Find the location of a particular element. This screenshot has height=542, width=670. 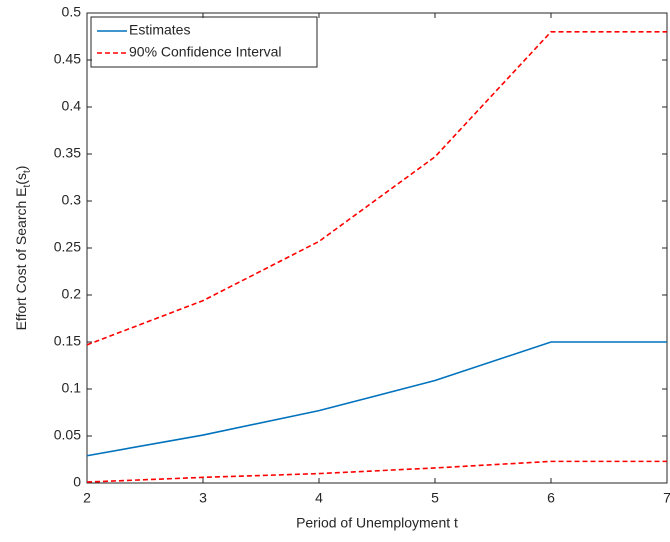

y-label-part: (s is located at coordinates (21, 179).